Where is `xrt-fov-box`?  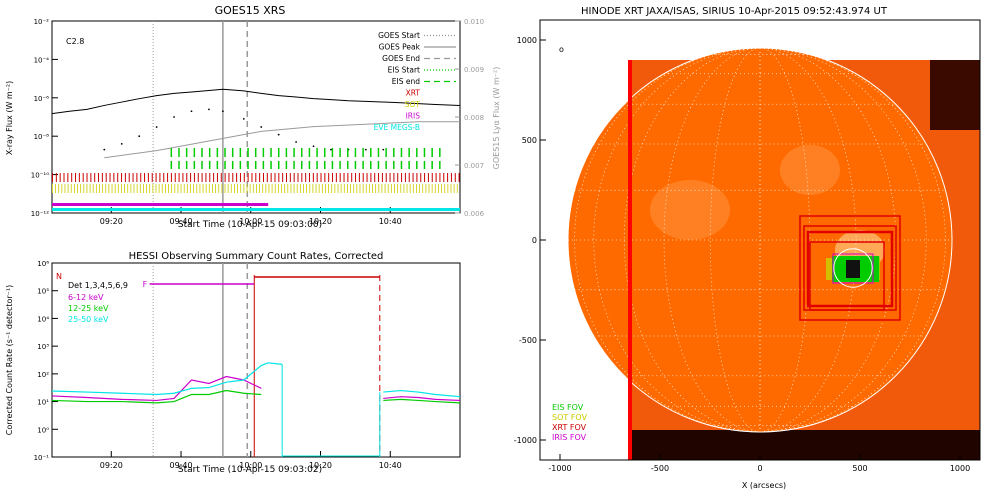 xrt-fov-box is located at coordinates (850, 269).